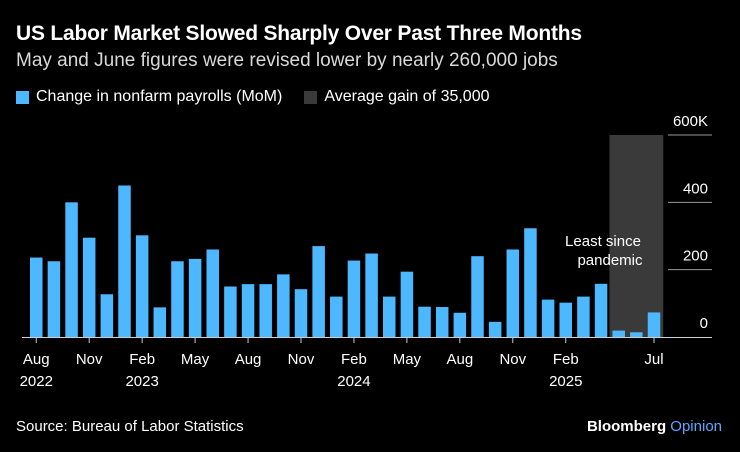 The width and height of the screenshot is (740, 452). What do you see at coordinates (159, 96) in the screenshot?
I see `legend-label-payrolls: Change in nonfarm payrolls (MoM)` at bounding box center [159, 96].